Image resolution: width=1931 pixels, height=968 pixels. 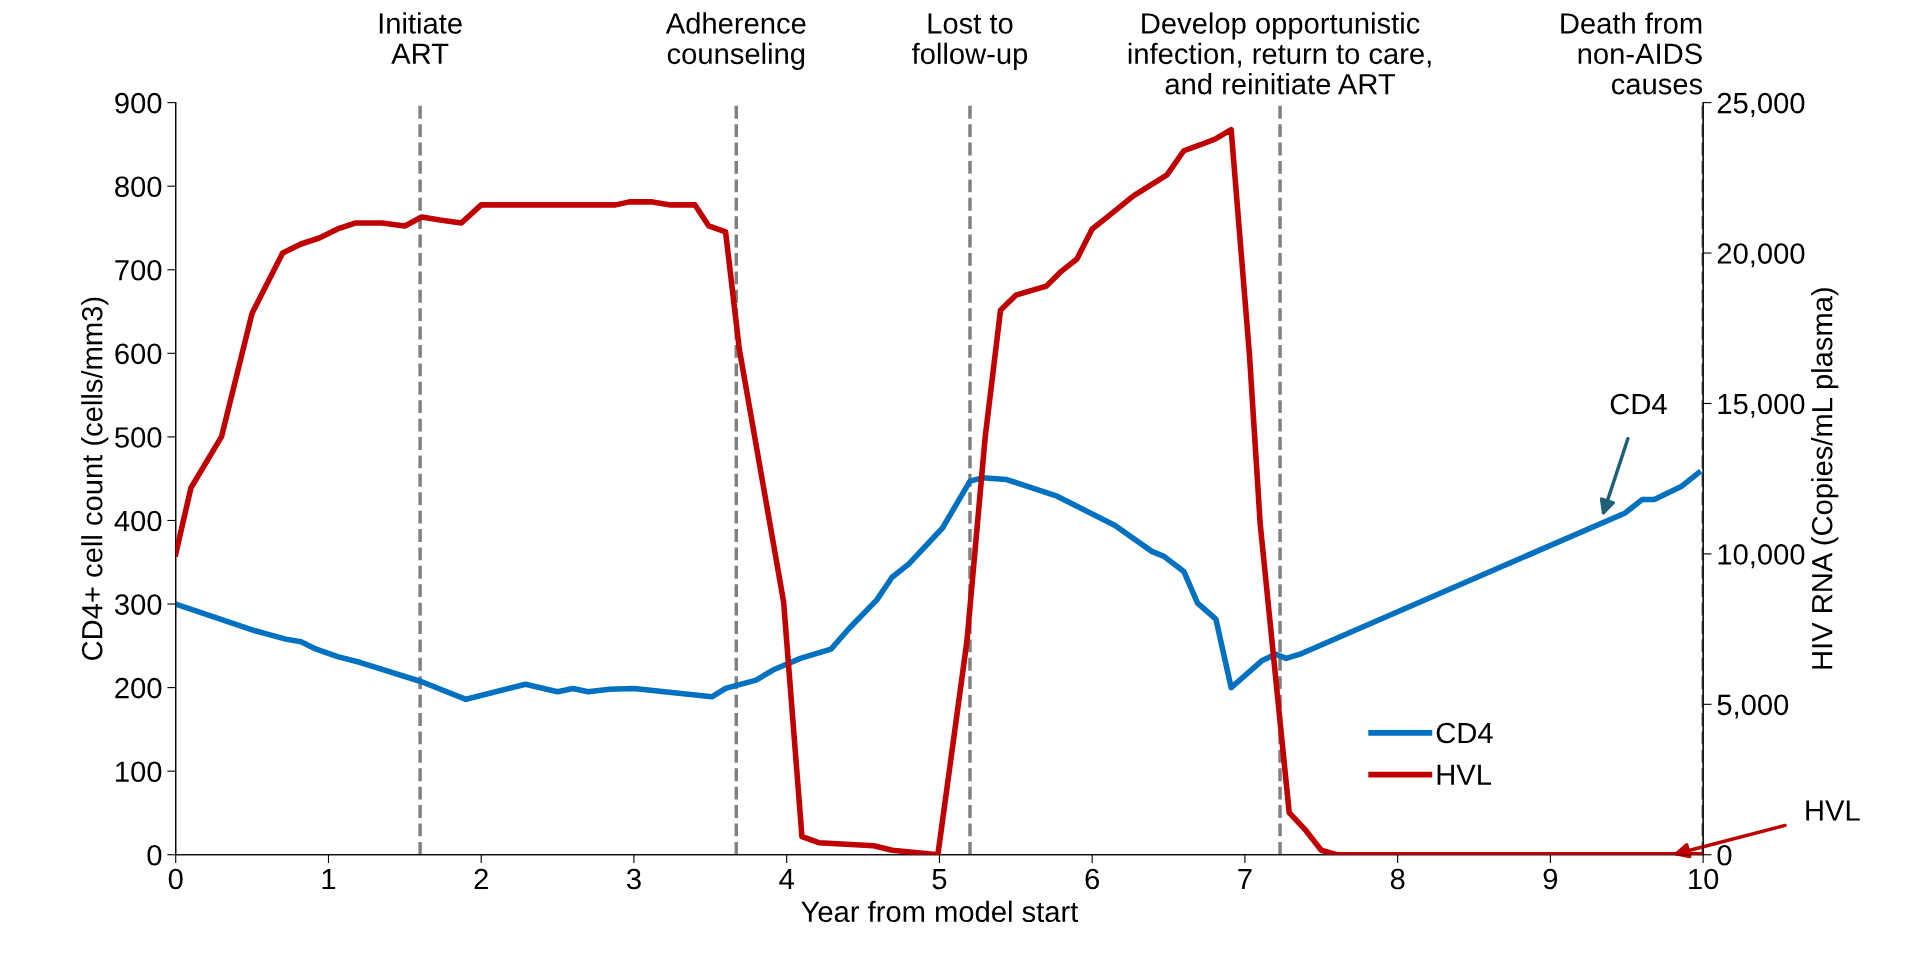 What do you see at coordinates (154, 855) in the screenshot?
I see `y-tick-label: 0` at bounding box center [154, 855].